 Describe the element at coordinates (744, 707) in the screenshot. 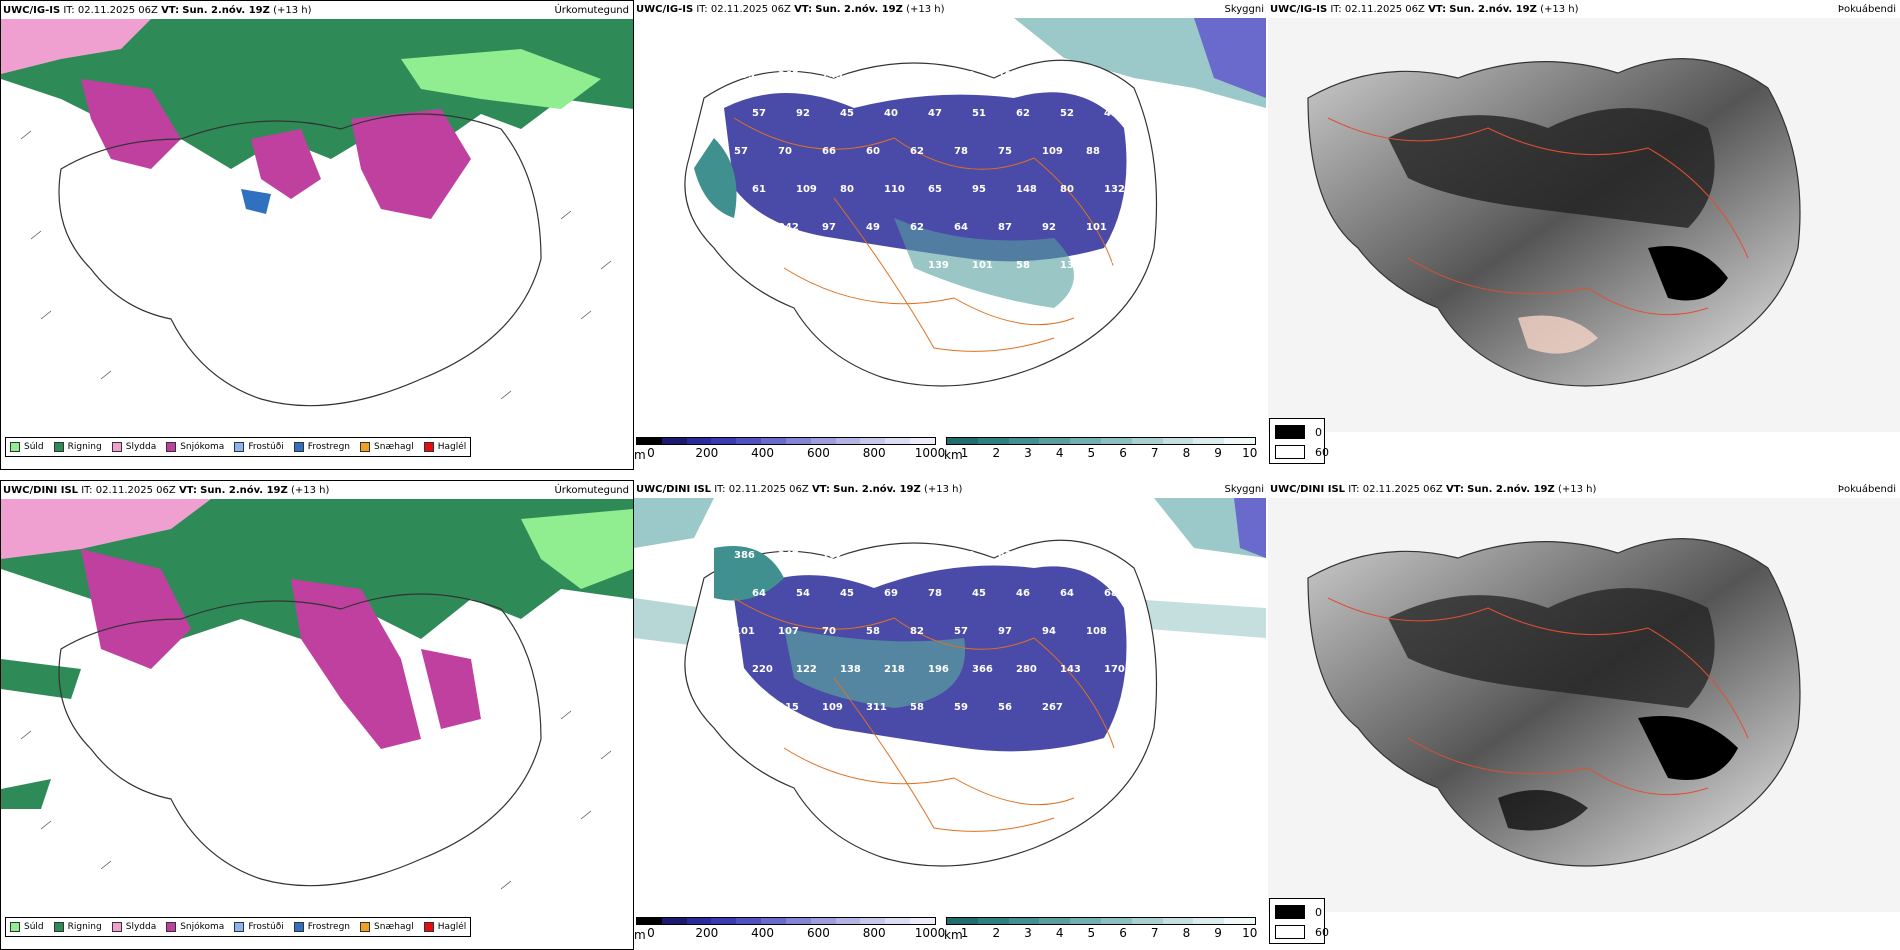

I see `cloud-base-label: 145` at that location.